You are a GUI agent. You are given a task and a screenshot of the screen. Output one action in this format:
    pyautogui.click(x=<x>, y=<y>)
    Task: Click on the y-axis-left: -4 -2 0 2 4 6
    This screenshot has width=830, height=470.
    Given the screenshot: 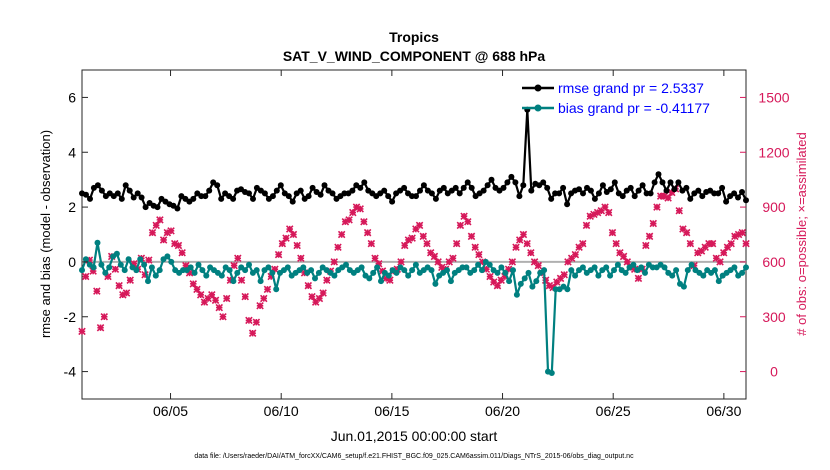 What is the action you would take?
    pyautogui.click(x=76, y=234)
    